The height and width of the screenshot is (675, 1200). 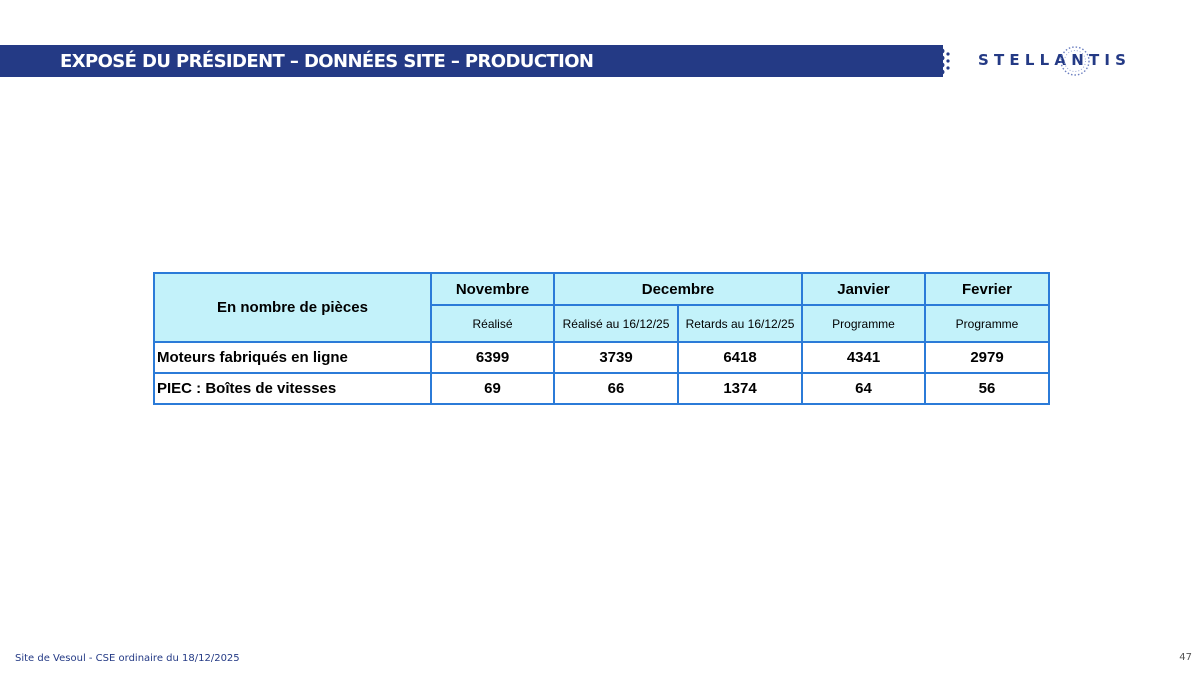 I want to click on table-cell: 6399, so click(x=492, y=357).